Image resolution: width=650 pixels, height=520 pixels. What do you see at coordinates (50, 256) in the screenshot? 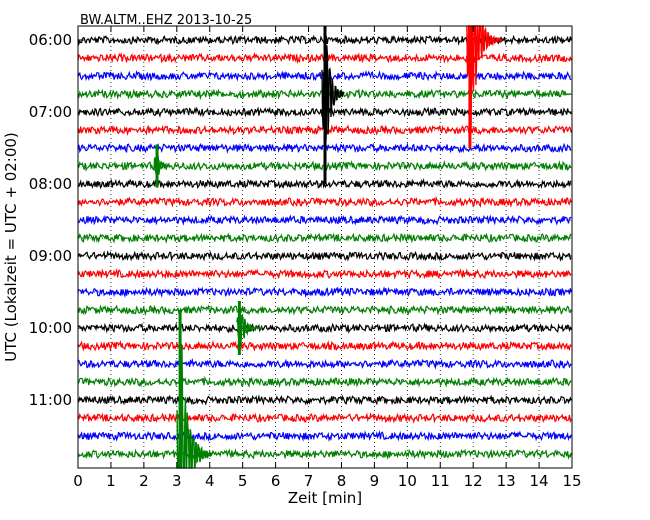
I see `y-tick-label: 09:00` at bounding box center [50, 256].